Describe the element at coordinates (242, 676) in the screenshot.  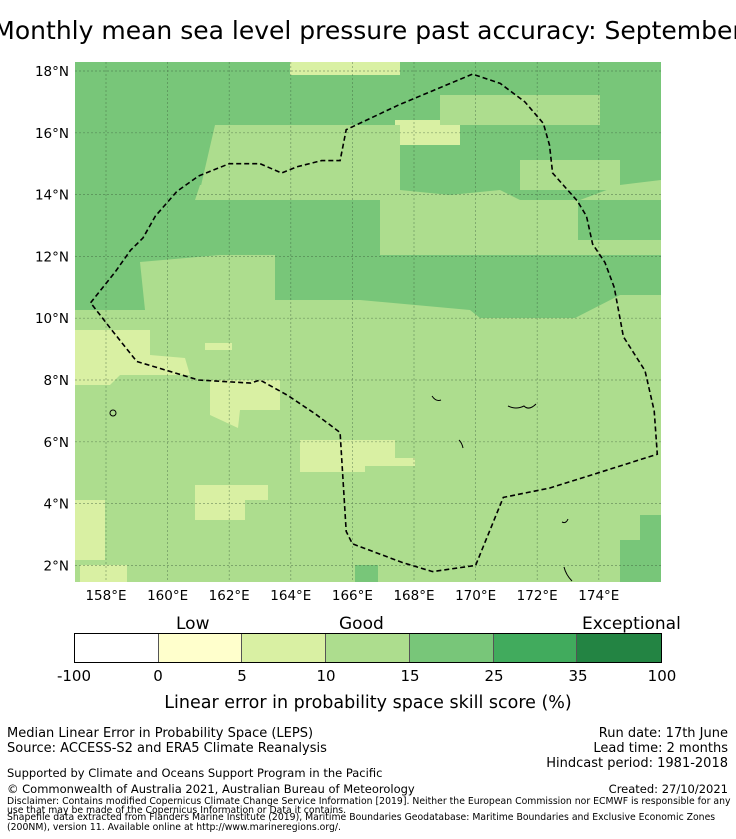
I see `colorbar-tick: 5` at that location.